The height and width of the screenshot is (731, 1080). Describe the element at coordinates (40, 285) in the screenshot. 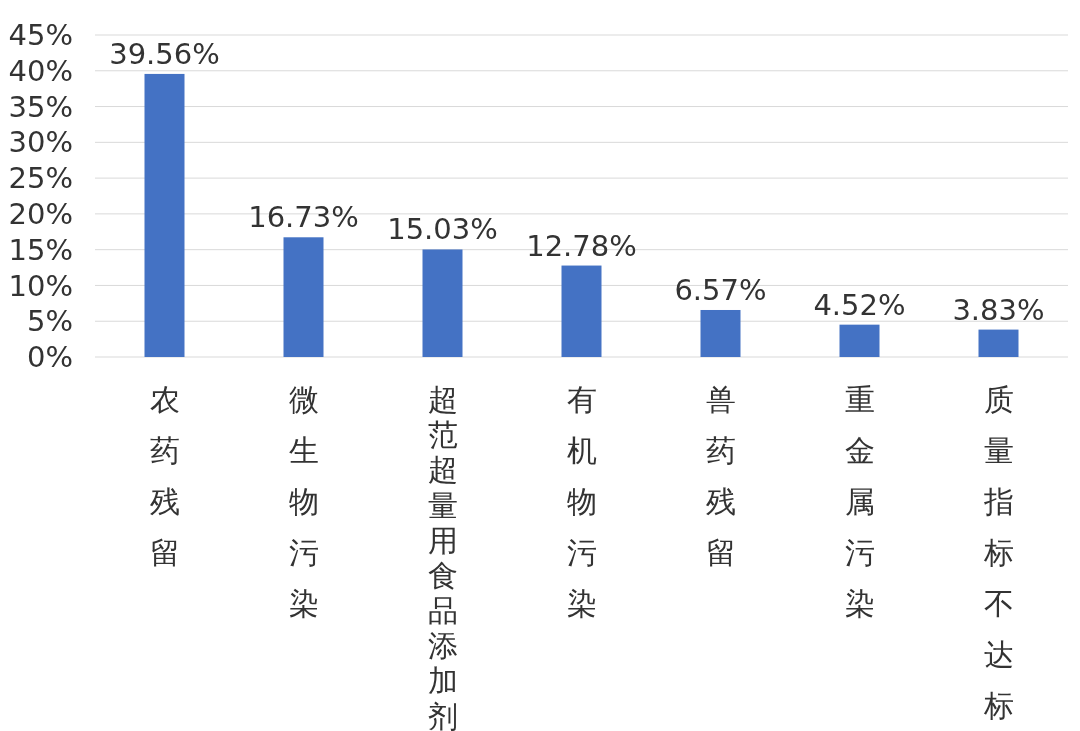

I see `y-tick-label: 10%` at that location.